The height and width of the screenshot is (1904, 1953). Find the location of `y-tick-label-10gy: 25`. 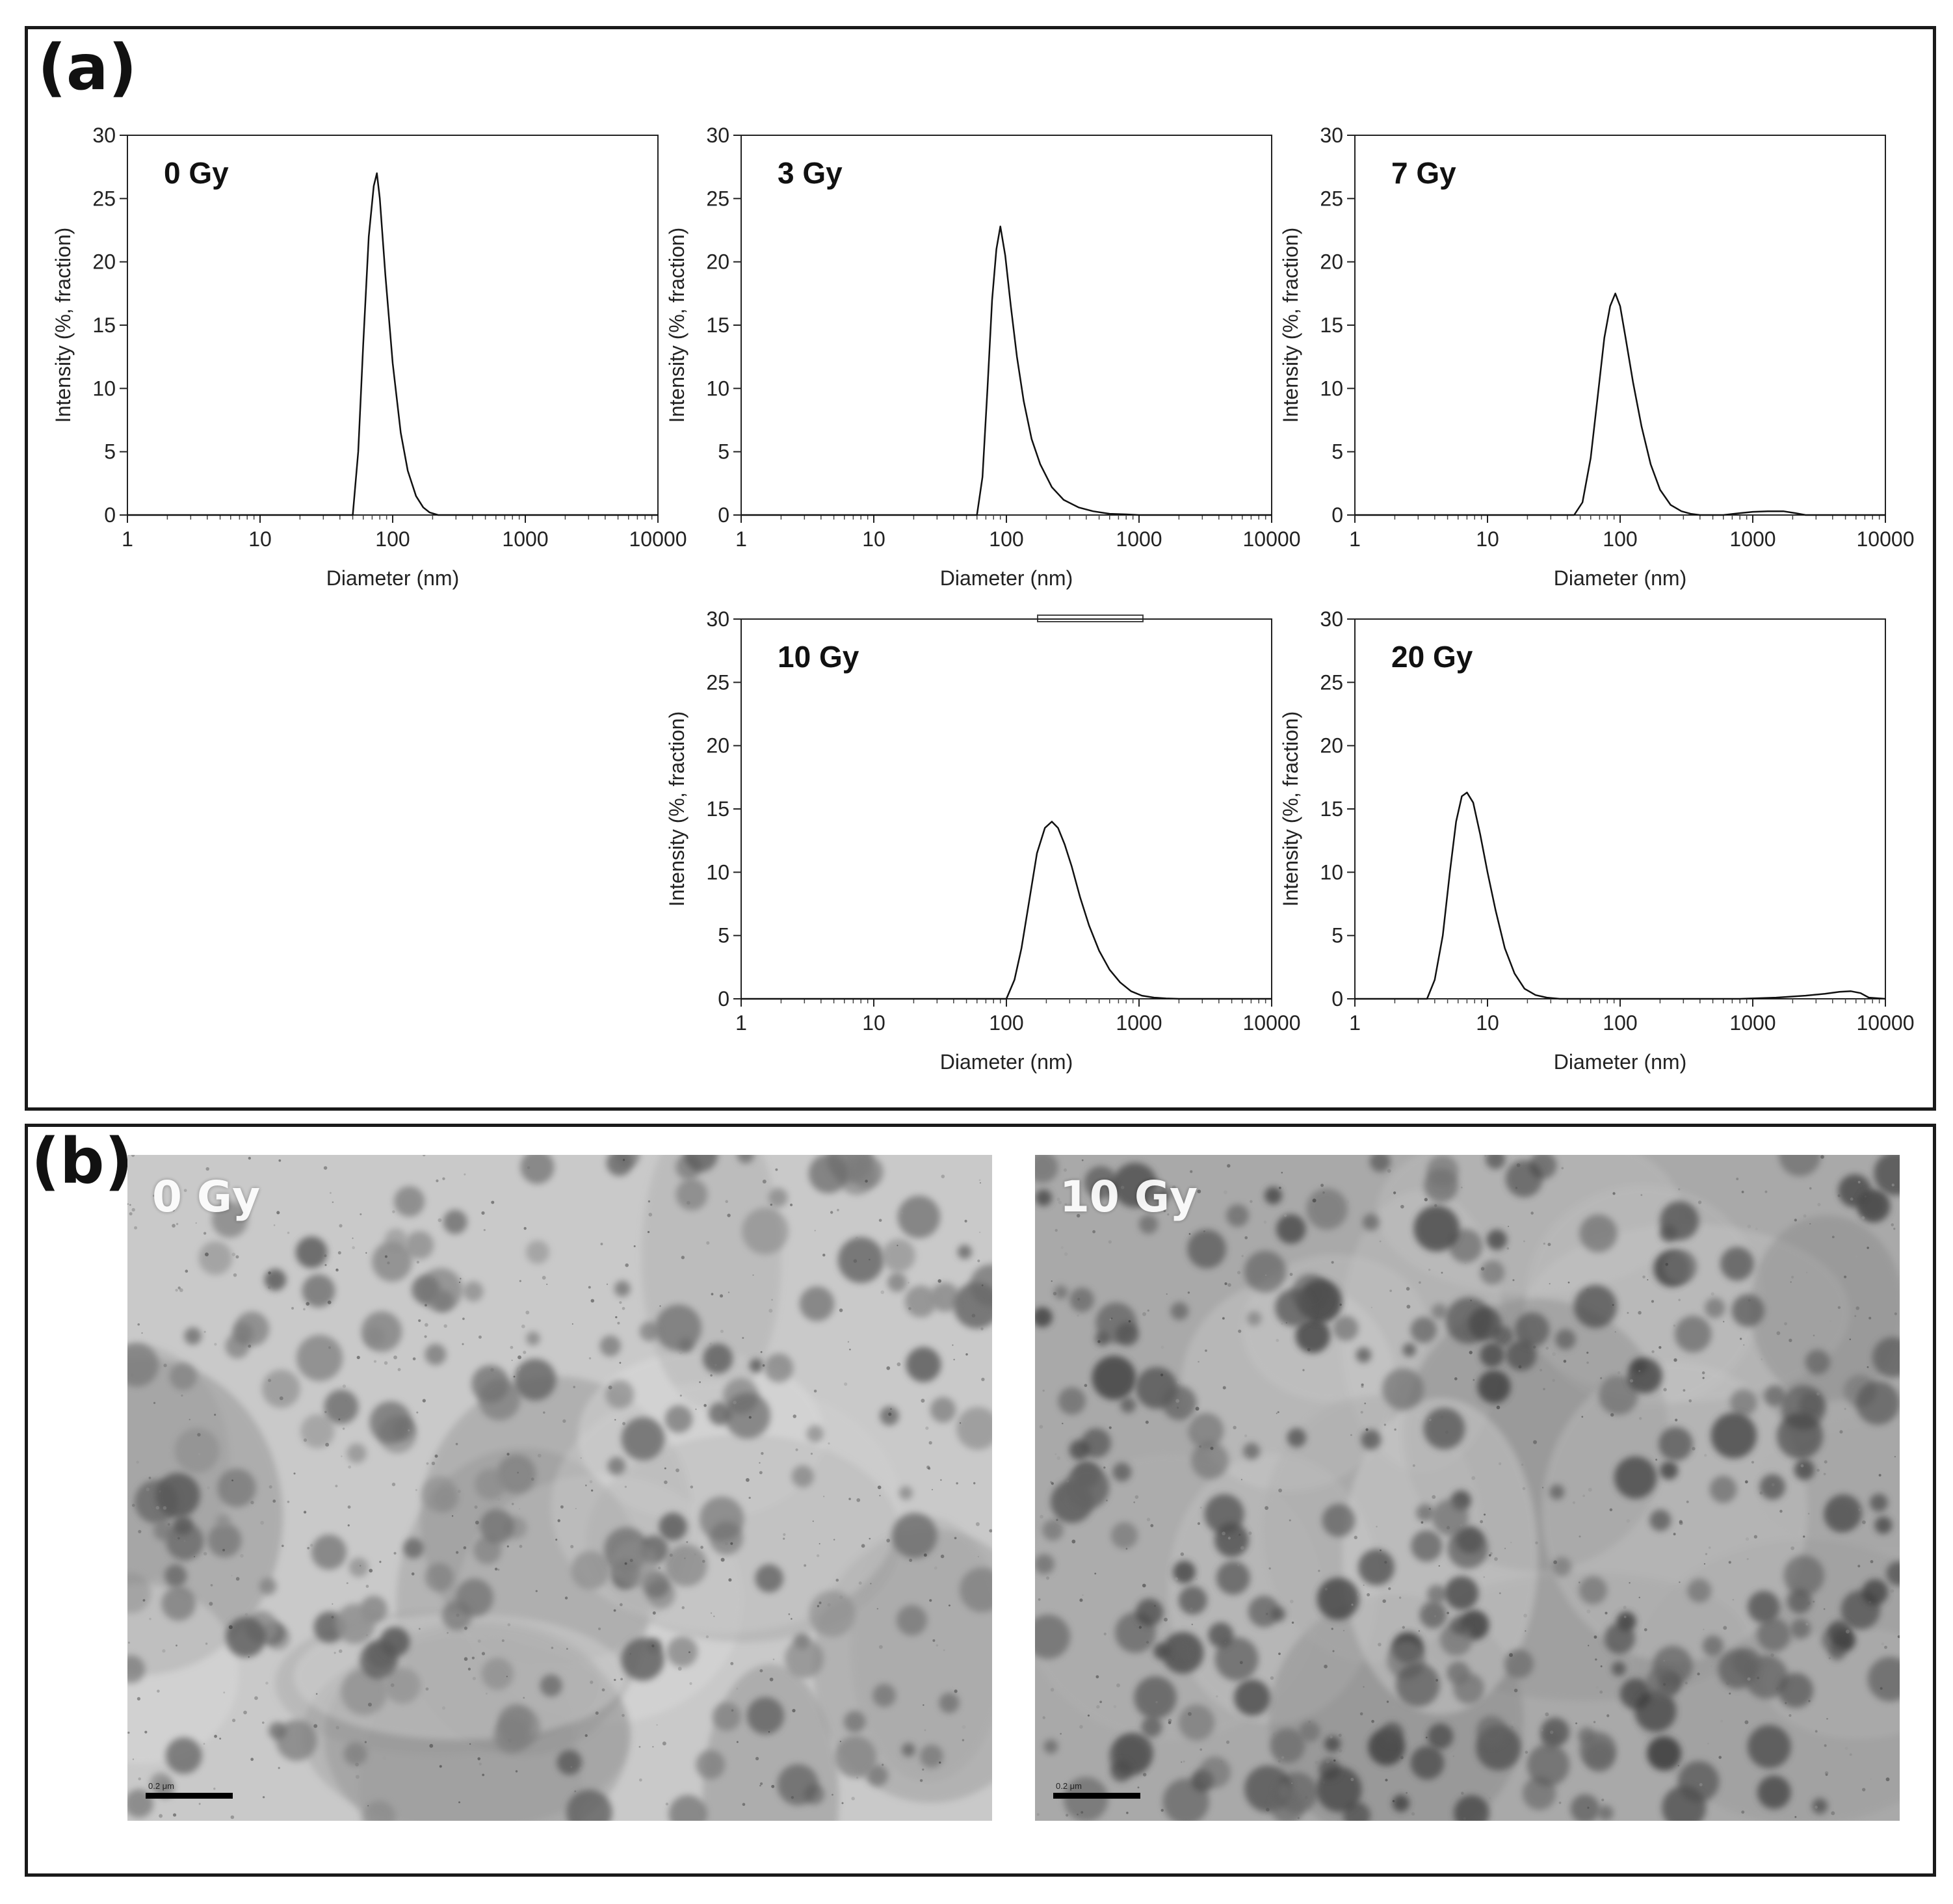

y-tick-label-10gy: 25 is located at coordinates (717, 682).